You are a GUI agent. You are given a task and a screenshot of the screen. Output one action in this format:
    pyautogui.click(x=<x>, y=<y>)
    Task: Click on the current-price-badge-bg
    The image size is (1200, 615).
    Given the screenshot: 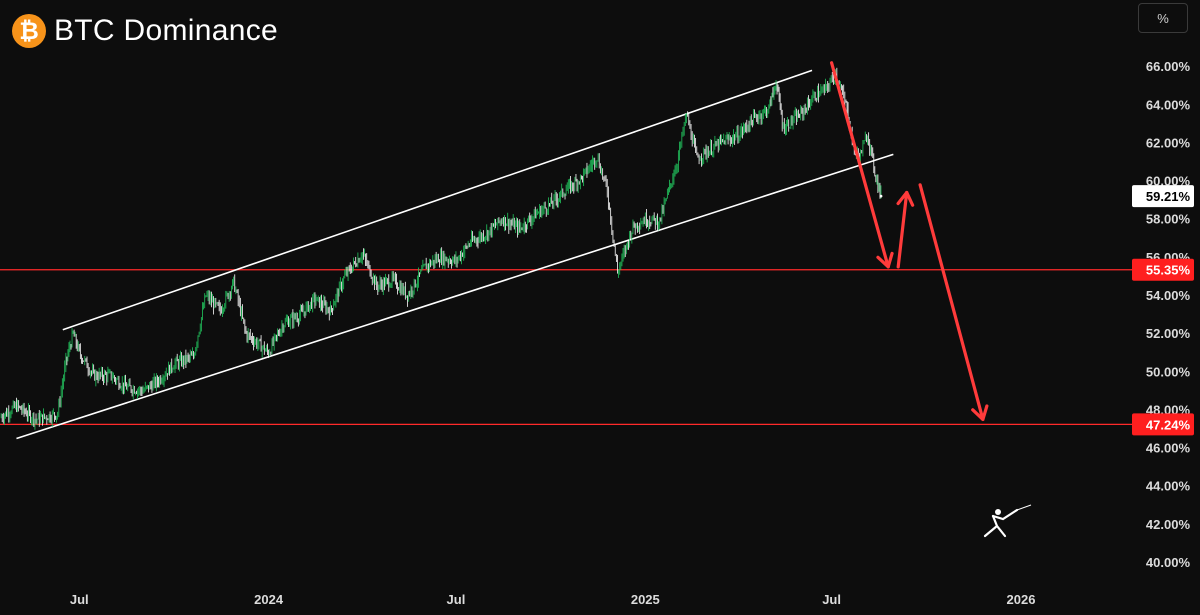 What is the action you would take?
    pyautogui.click(x=1163, y=196)
    